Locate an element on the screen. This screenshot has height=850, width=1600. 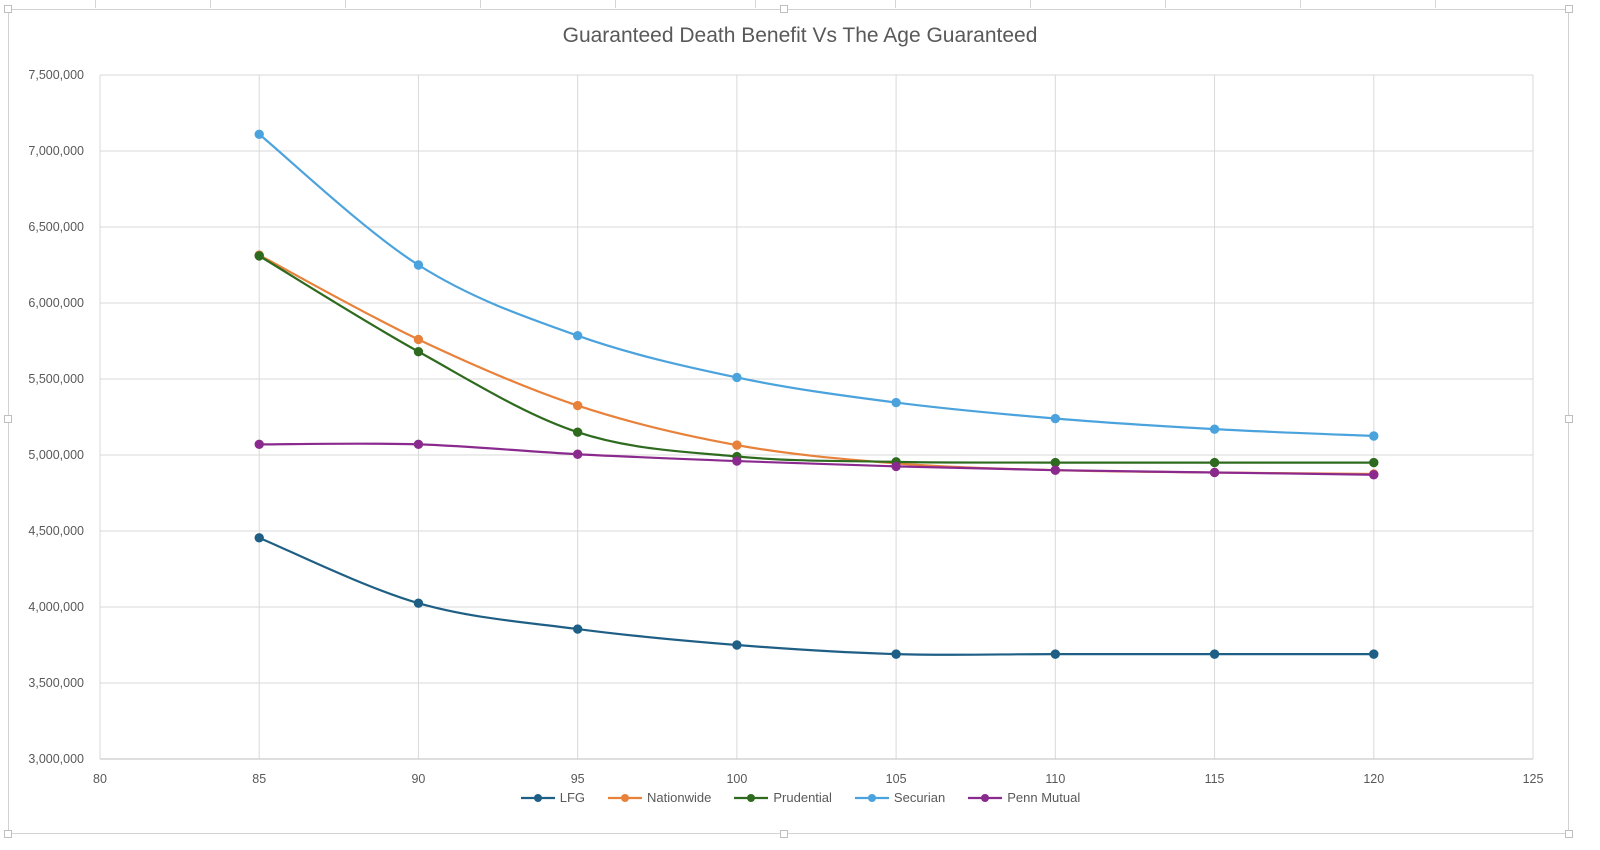
legend-item-penn-mutual: Penn Mutual is located at coordinates (1023, 797).